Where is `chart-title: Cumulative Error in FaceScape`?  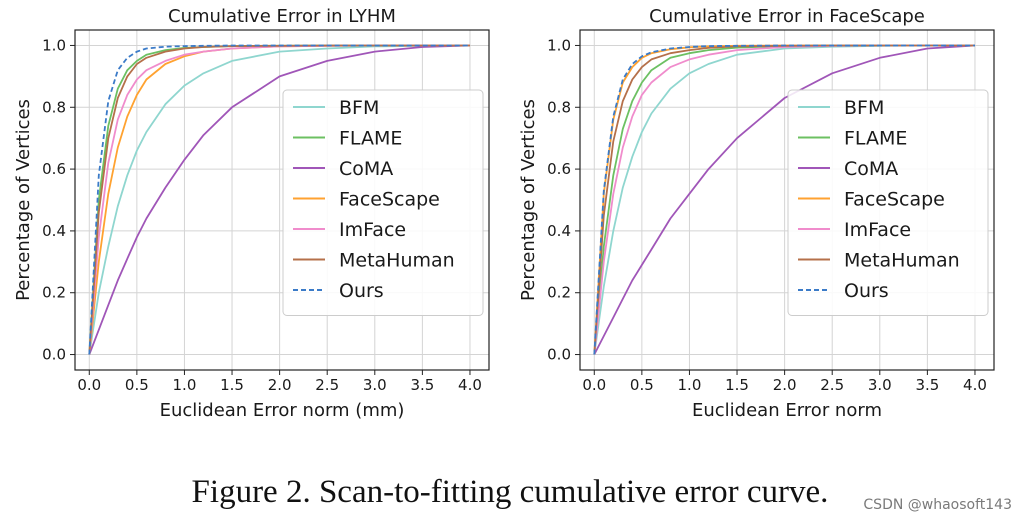 chart-title: Cumulative Error in FaceScape is located at coordinates (787, 16).